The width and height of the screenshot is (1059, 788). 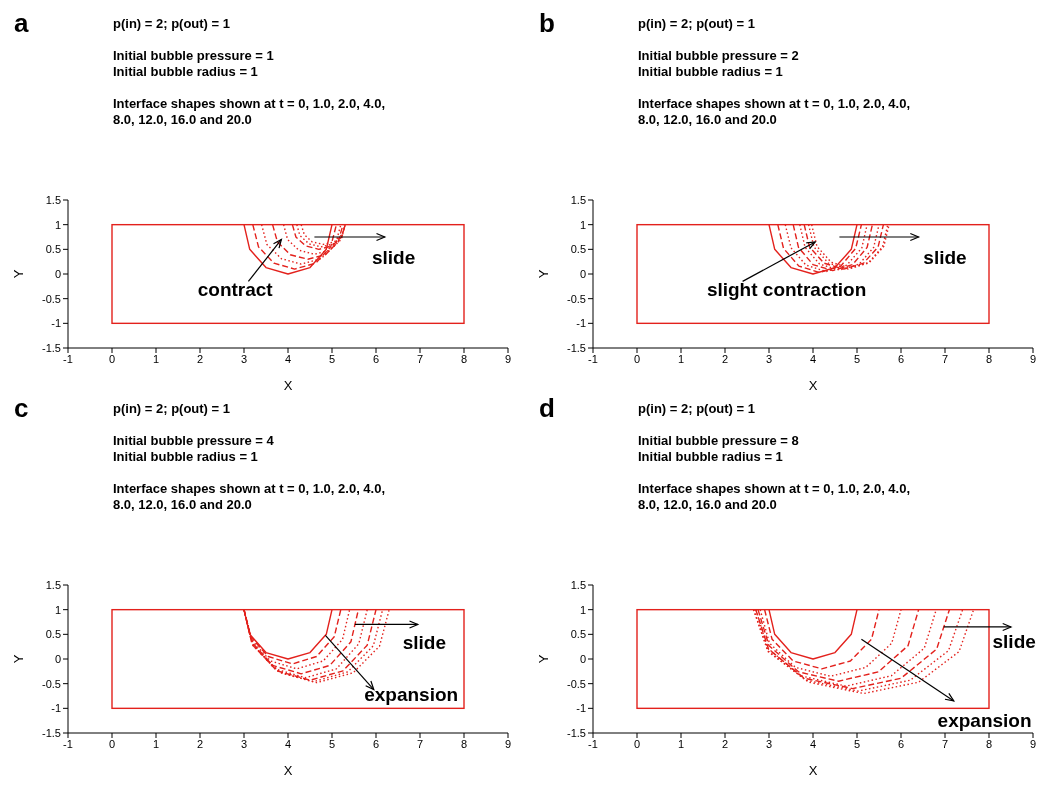 What do you see at coordinates (547, 408) in the screenshot?
I see `chart-title: d` at bounding box center [547, 408].